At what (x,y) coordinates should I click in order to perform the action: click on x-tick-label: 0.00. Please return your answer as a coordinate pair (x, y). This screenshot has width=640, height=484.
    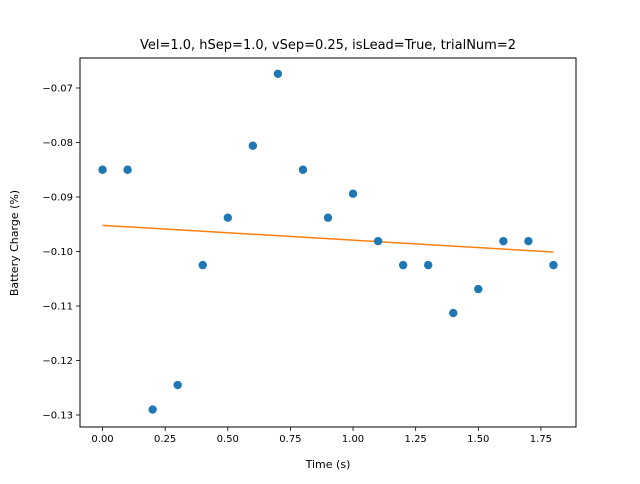
    Looking at the image, I should click on (102, 439).